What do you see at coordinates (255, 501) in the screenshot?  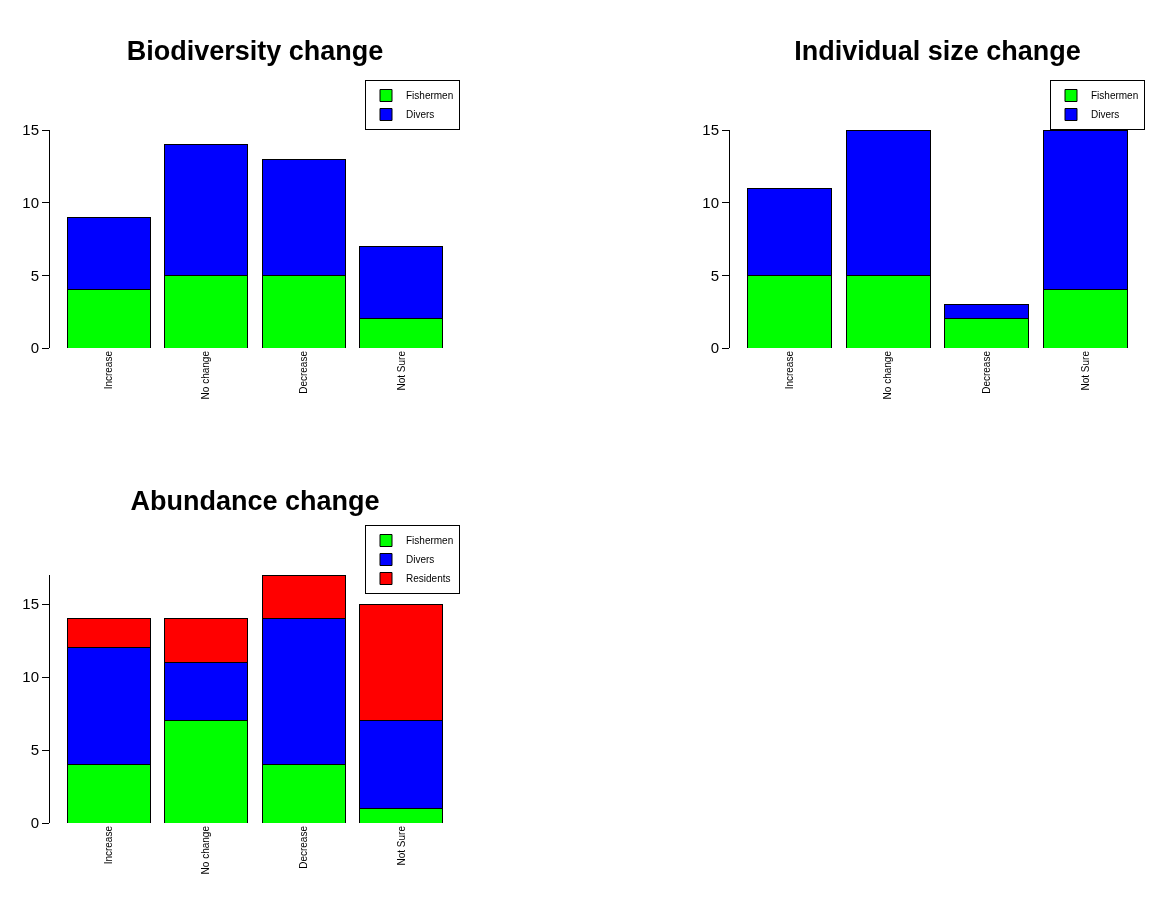 I see `chart-title: Abundance change` at bounding box center [255, 501].